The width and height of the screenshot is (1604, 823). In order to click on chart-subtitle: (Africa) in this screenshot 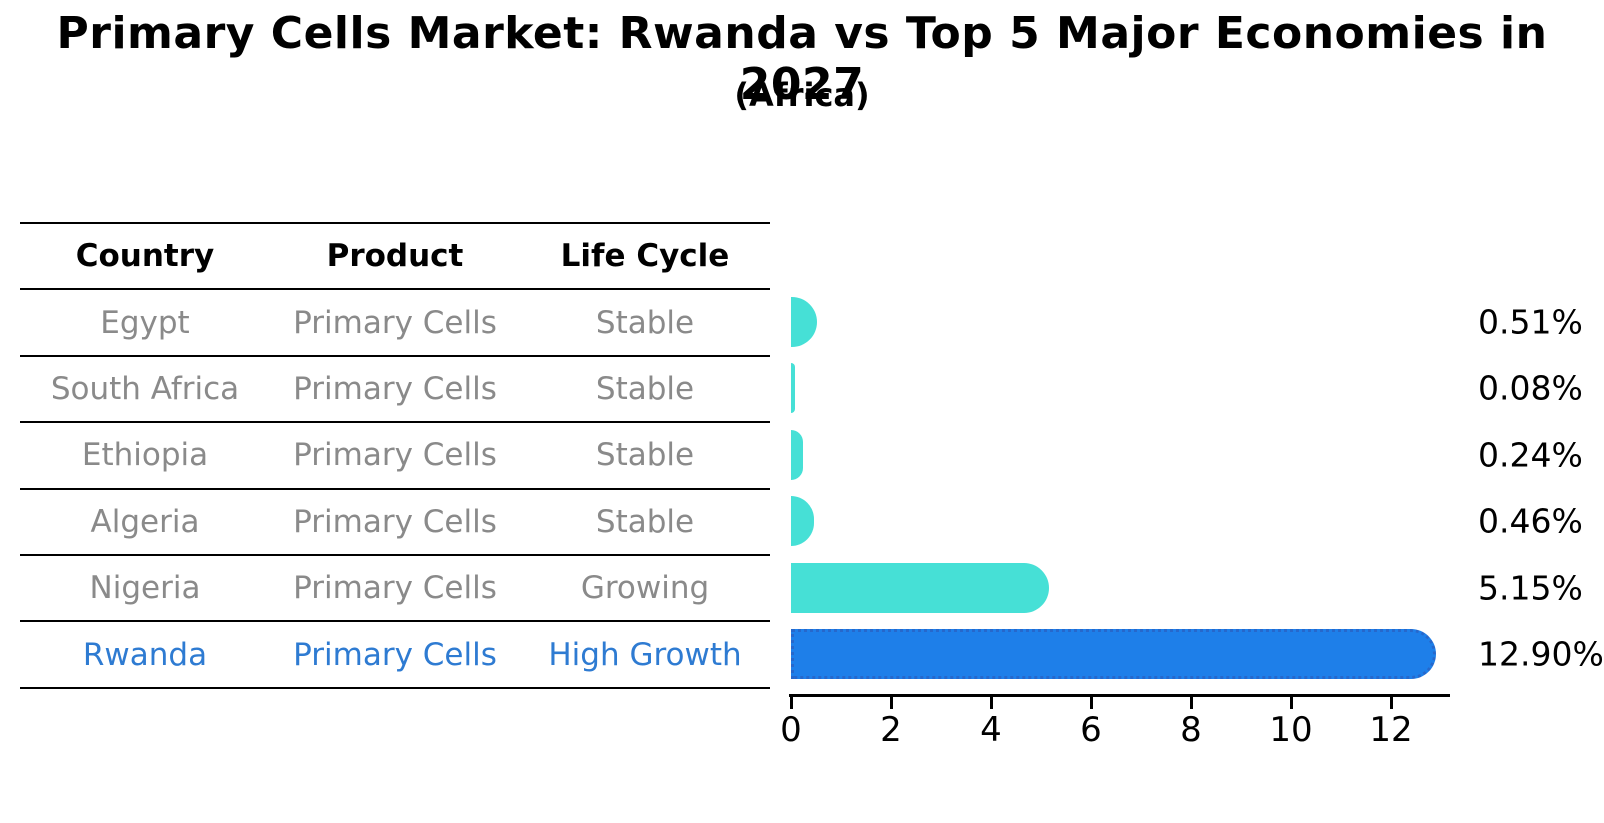, I will do `click(802, 95)`.